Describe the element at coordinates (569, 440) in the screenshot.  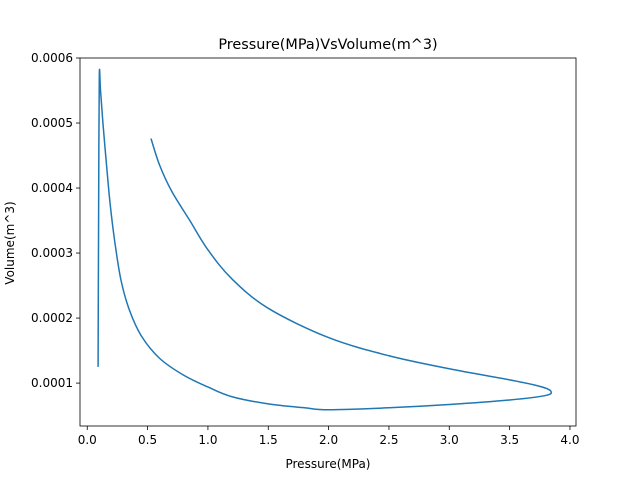
I see `x-tick-label: 4.0` at that location.